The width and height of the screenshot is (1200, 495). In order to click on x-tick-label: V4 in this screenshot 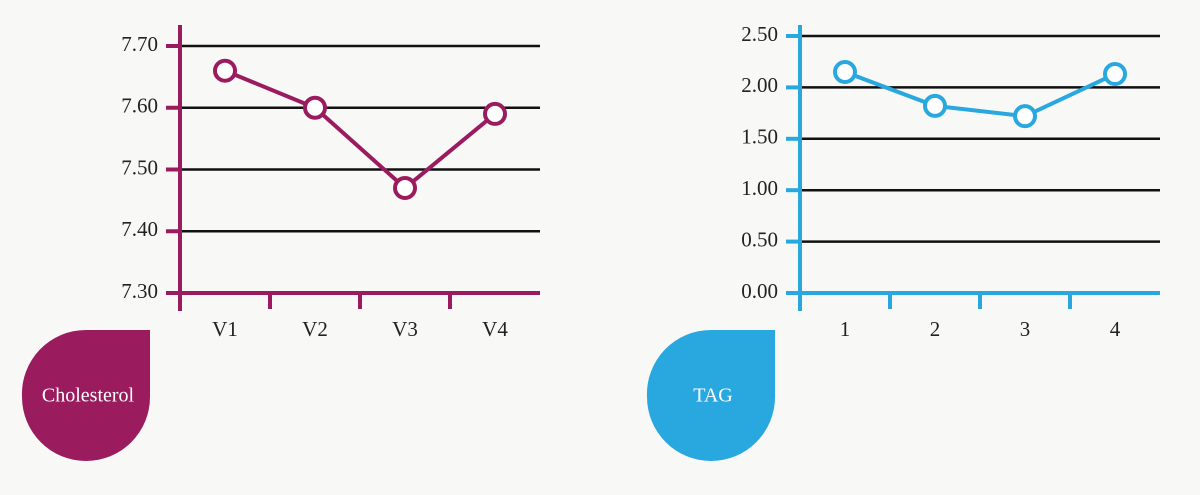, I will do `click(495, 329)`.